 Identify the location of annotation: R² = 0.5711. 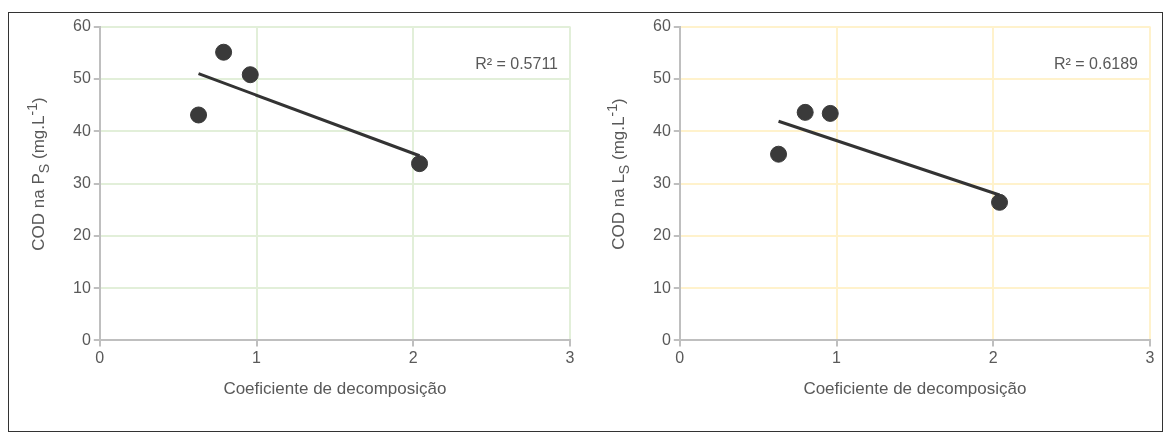
(517, 64).